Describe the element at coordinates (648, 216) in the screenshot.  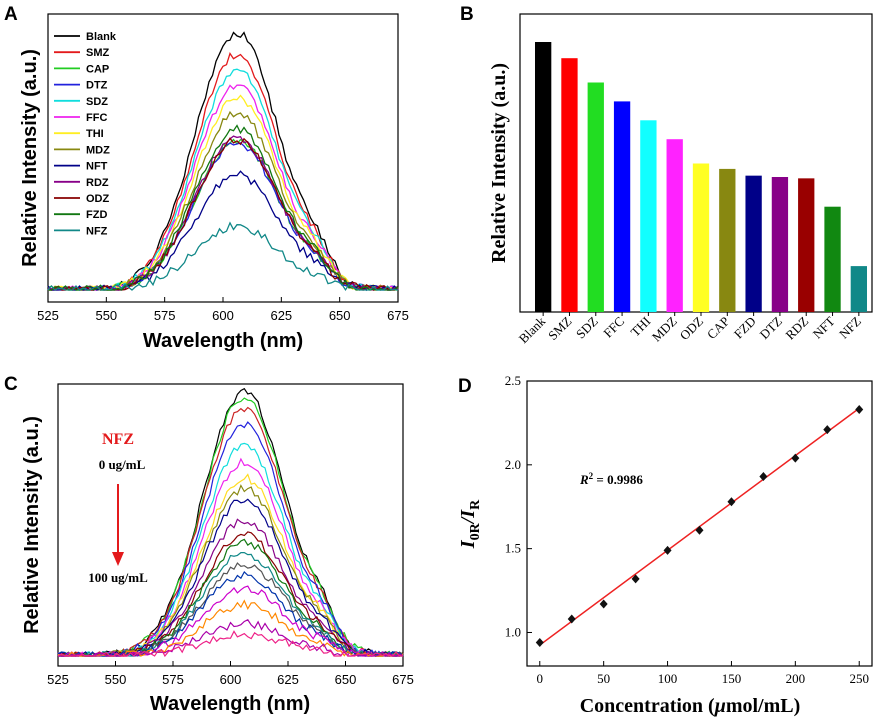
I see `b-bar-thi` at that location.